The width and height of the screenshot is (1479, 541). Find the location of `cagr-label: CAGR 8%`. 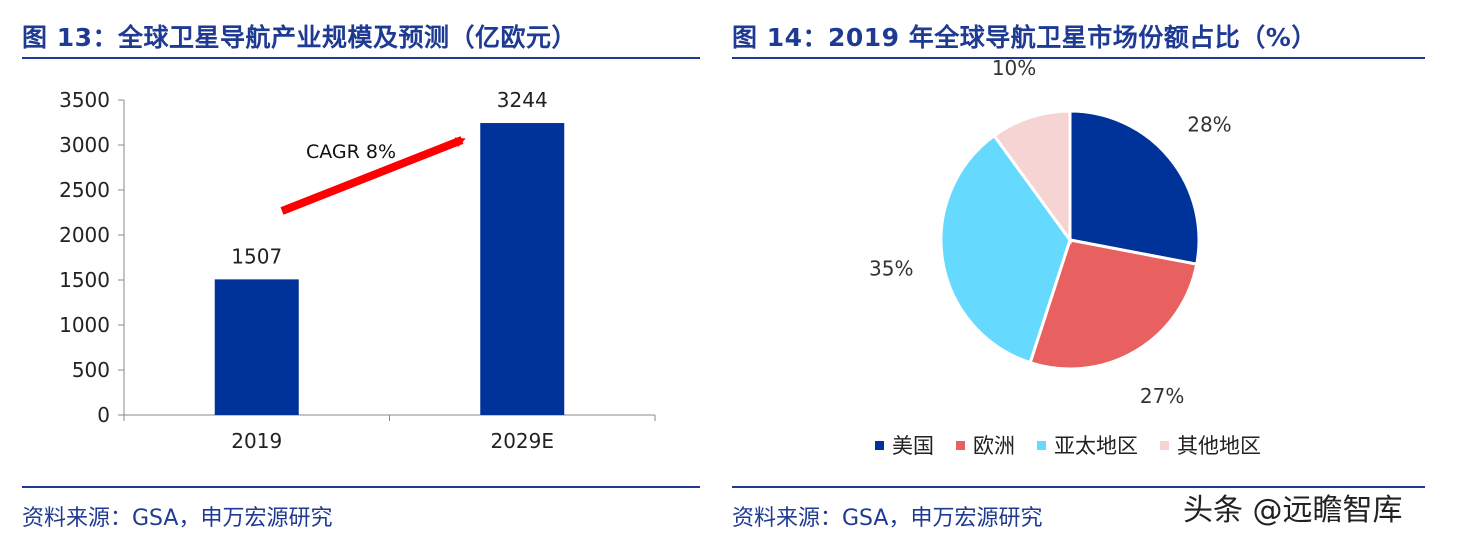

cagr-label: CAGR 8% is located at coordinates (351, 152).